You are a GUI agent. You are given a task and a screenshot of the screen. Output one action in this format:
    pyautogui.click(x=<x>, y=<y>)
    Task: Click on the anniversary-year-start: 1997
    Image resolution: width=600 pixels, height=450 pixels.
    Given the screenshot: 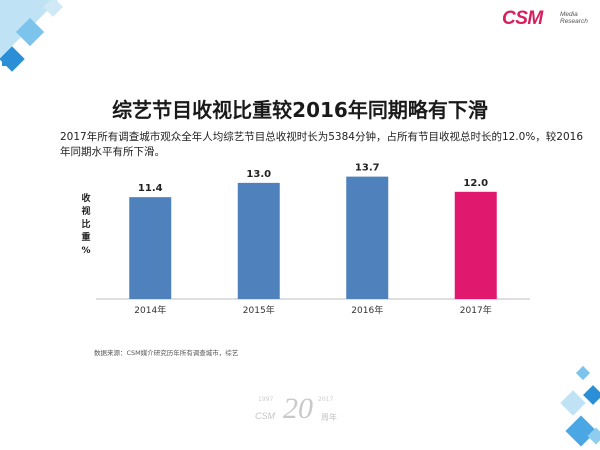 What is the action you would take?
    pyautogui.click(x=266, y=399)
    